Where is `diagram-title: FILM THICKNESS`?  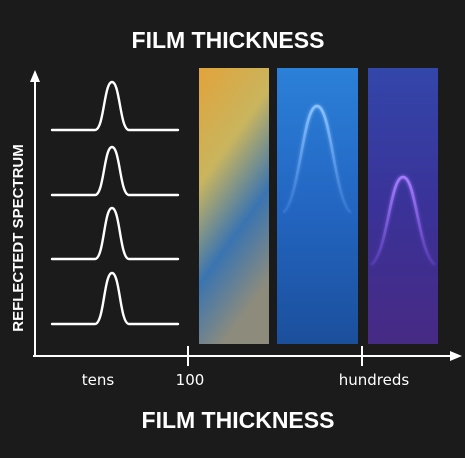 diagram-title: FILM THICKNESS is located at coordinates (228, 40).